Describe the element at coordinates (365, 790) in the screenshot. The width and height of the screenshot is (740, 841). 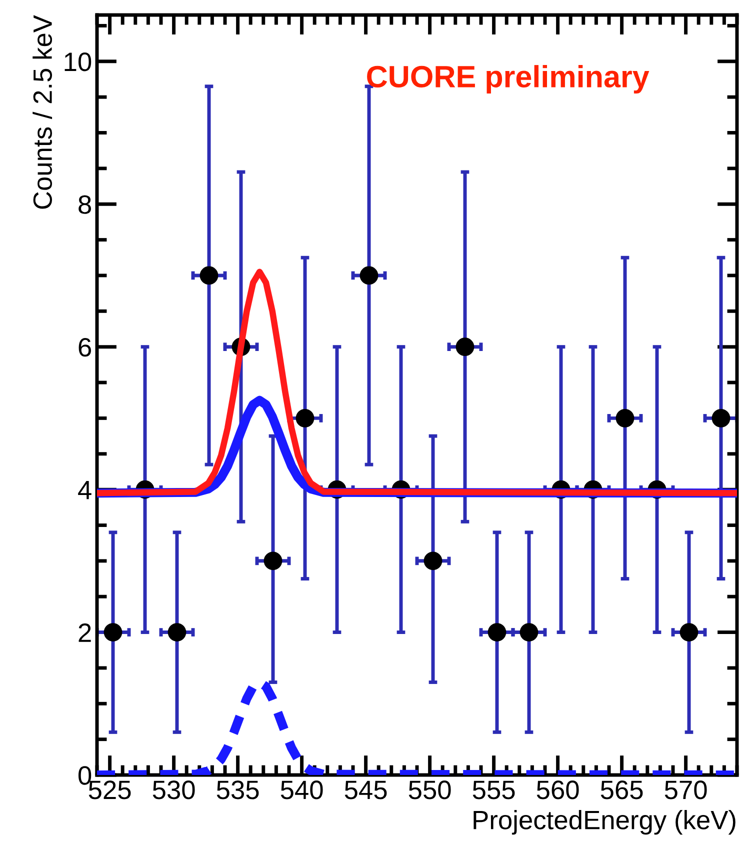
I see `x-tick-label: 545` at that location.